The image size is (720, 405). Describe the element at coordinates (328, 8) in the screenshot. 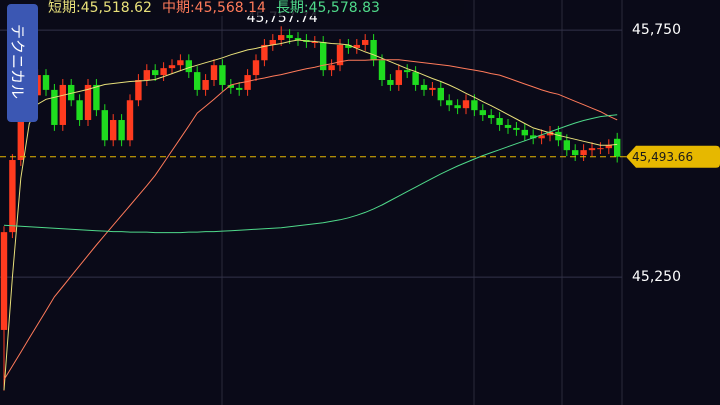

I see `legend-entry: 長期:45,578.83` at that location.